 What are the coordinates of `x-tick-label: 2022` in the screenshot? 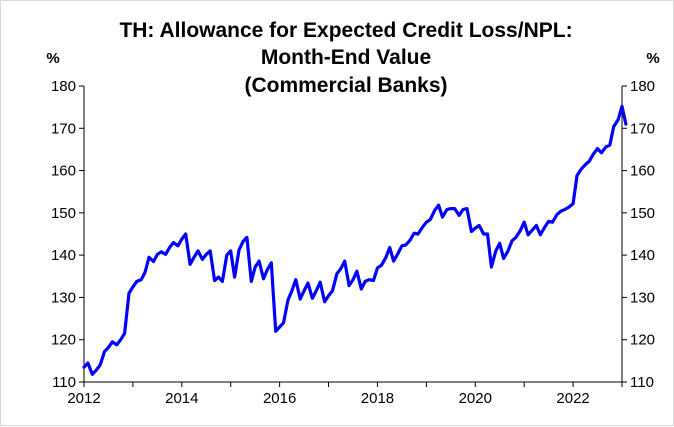 It's located at (572, 398).